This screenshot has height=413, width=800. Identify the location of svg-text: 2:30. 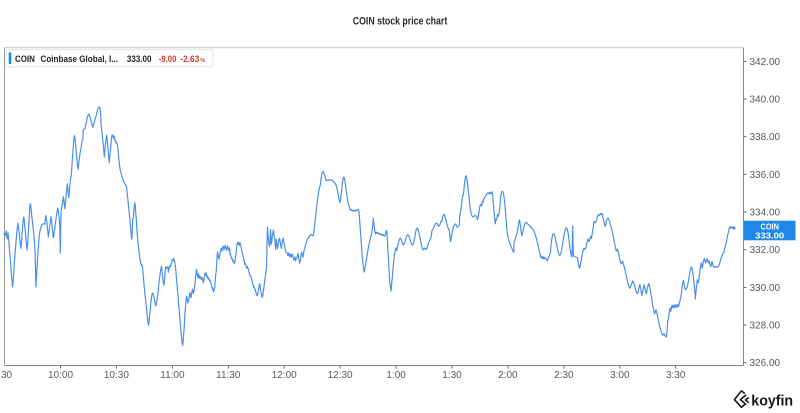
(564, 375).